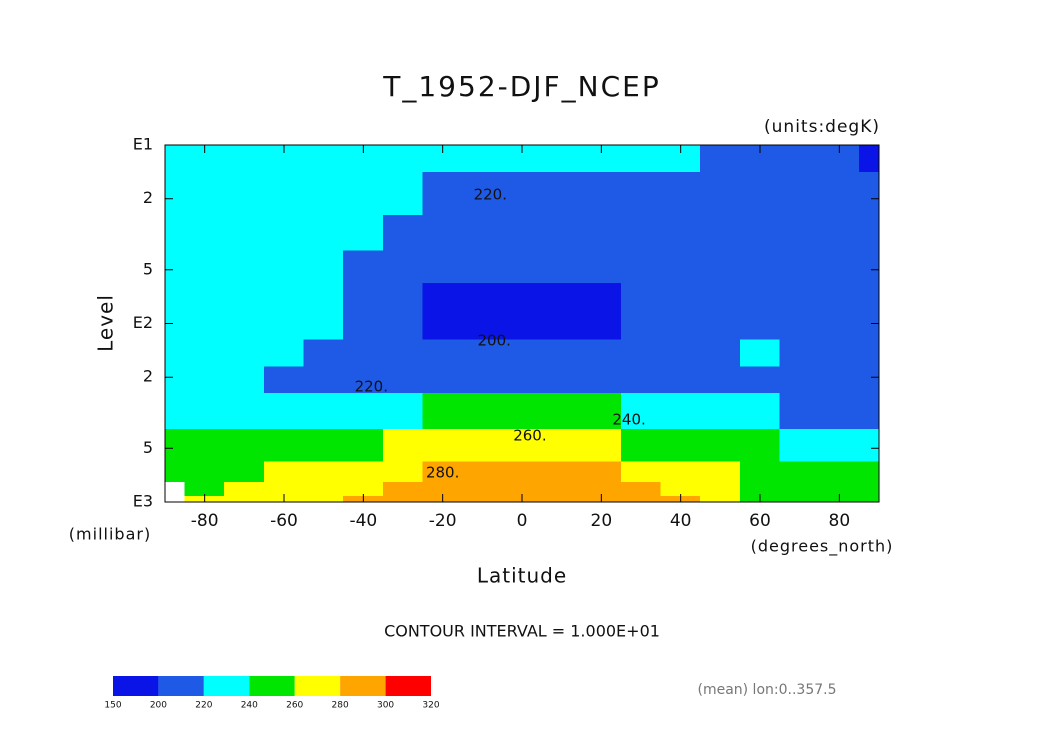  I want to click on contour-label: 280., so click(442, 472).